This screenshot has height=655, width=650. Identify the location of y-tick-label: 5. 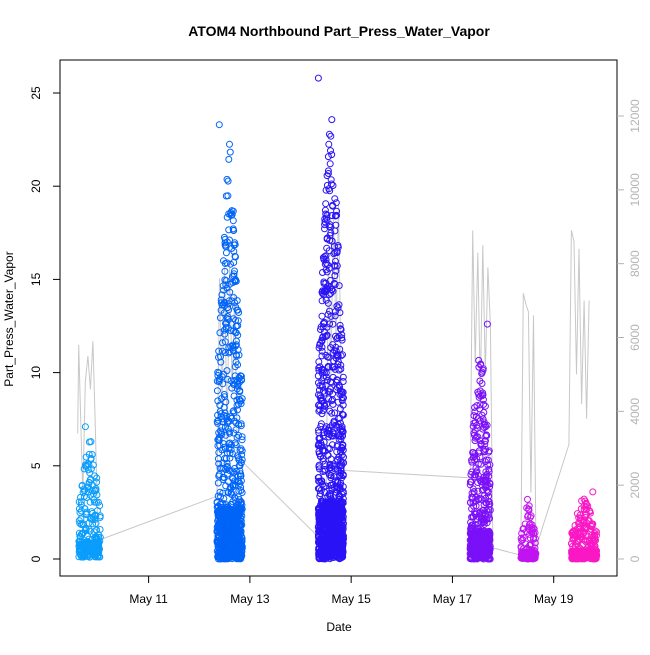
(36, 465).